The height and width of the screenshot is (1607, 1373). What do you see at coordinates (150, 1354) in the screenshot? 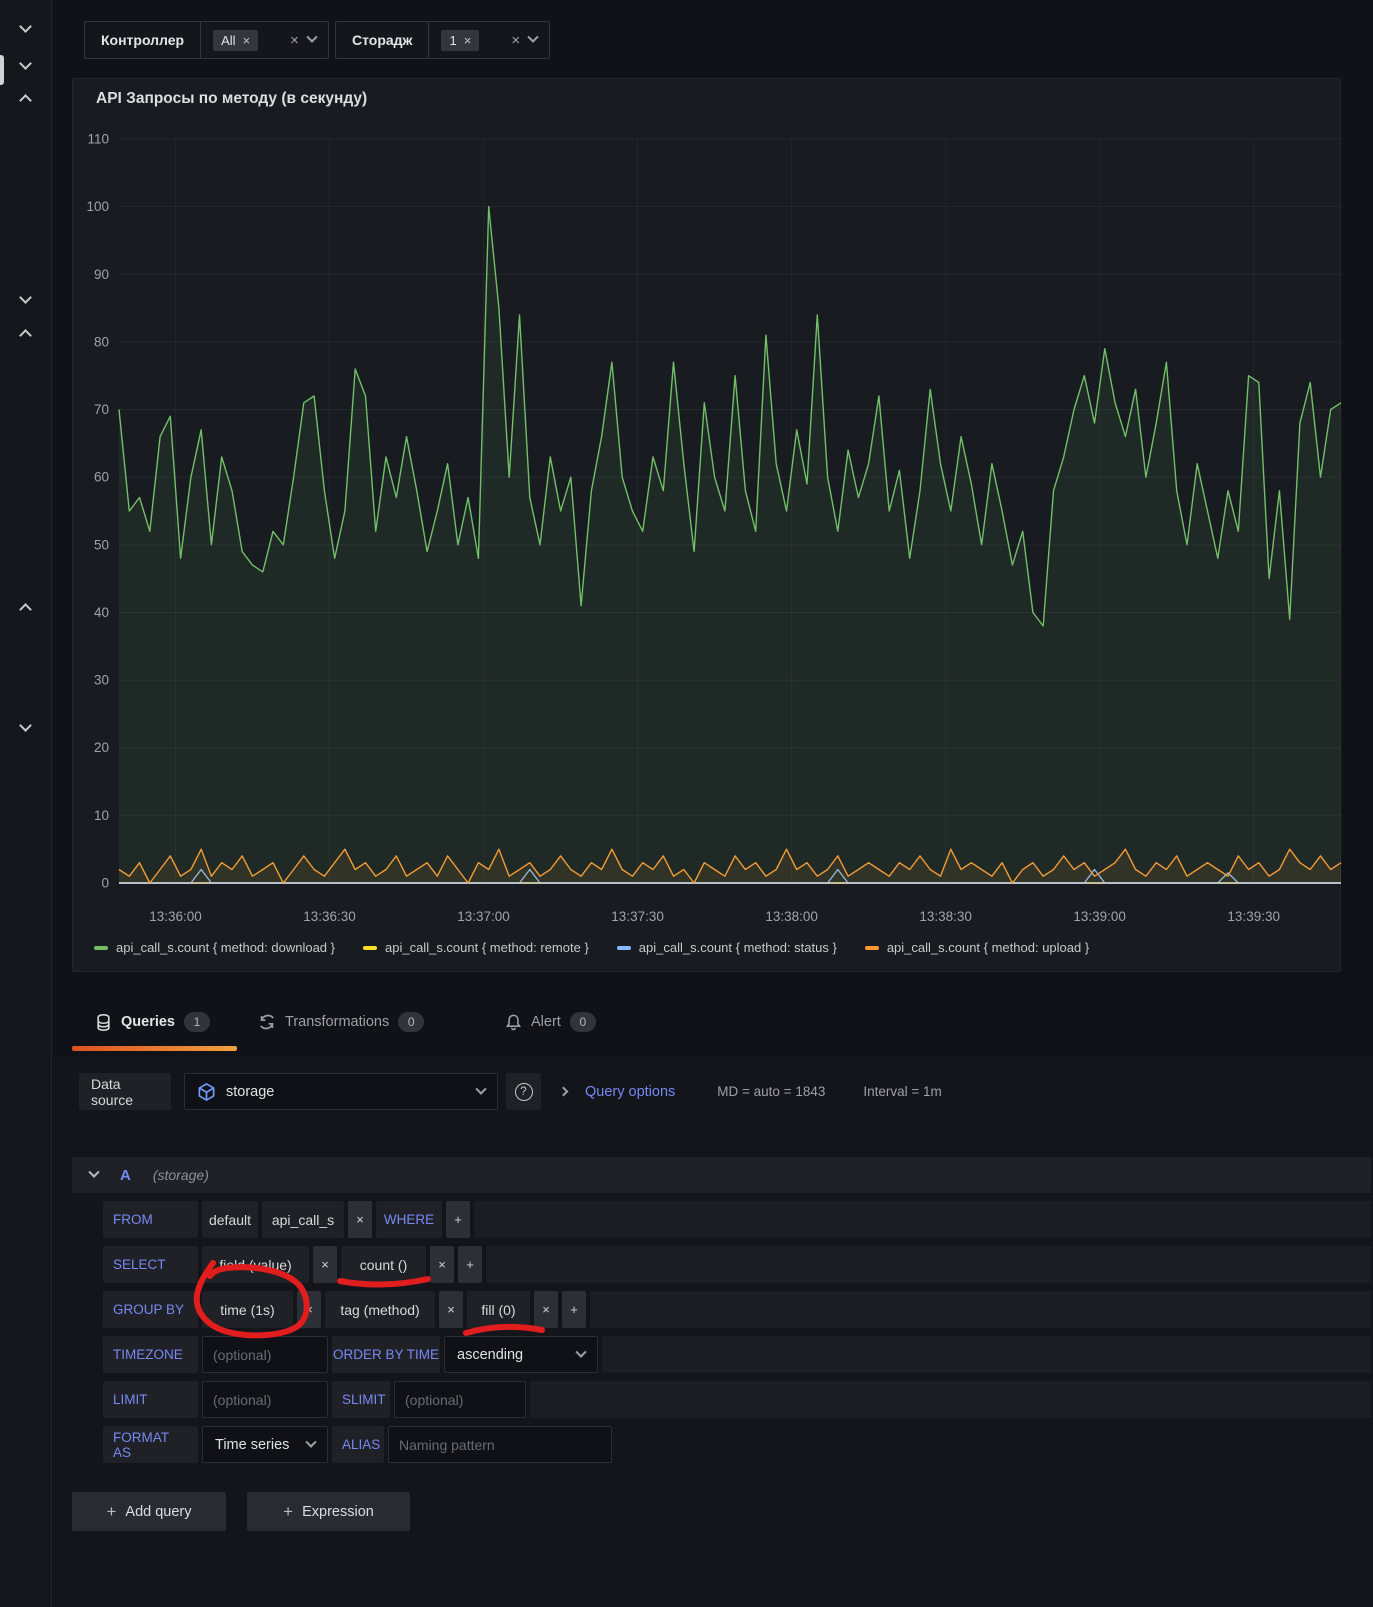
I see `timezone-label: TIMEZONE` at bounding box center [150, 1354].